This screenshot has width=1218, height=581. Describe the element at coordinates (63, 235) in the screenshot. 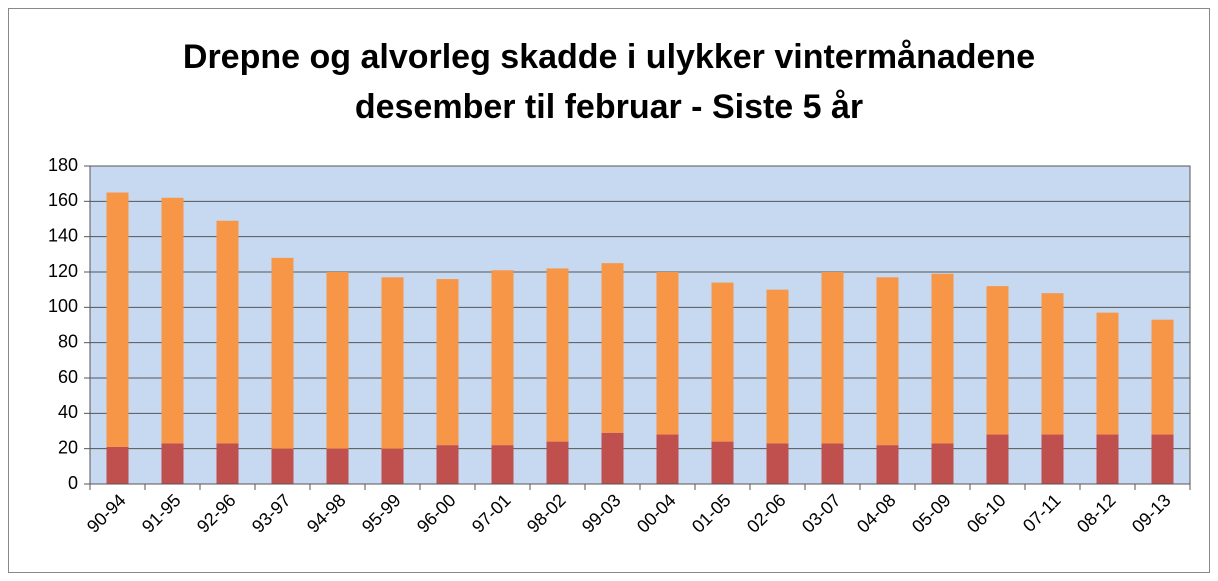

I see `y-tick-label: 140` at that location.